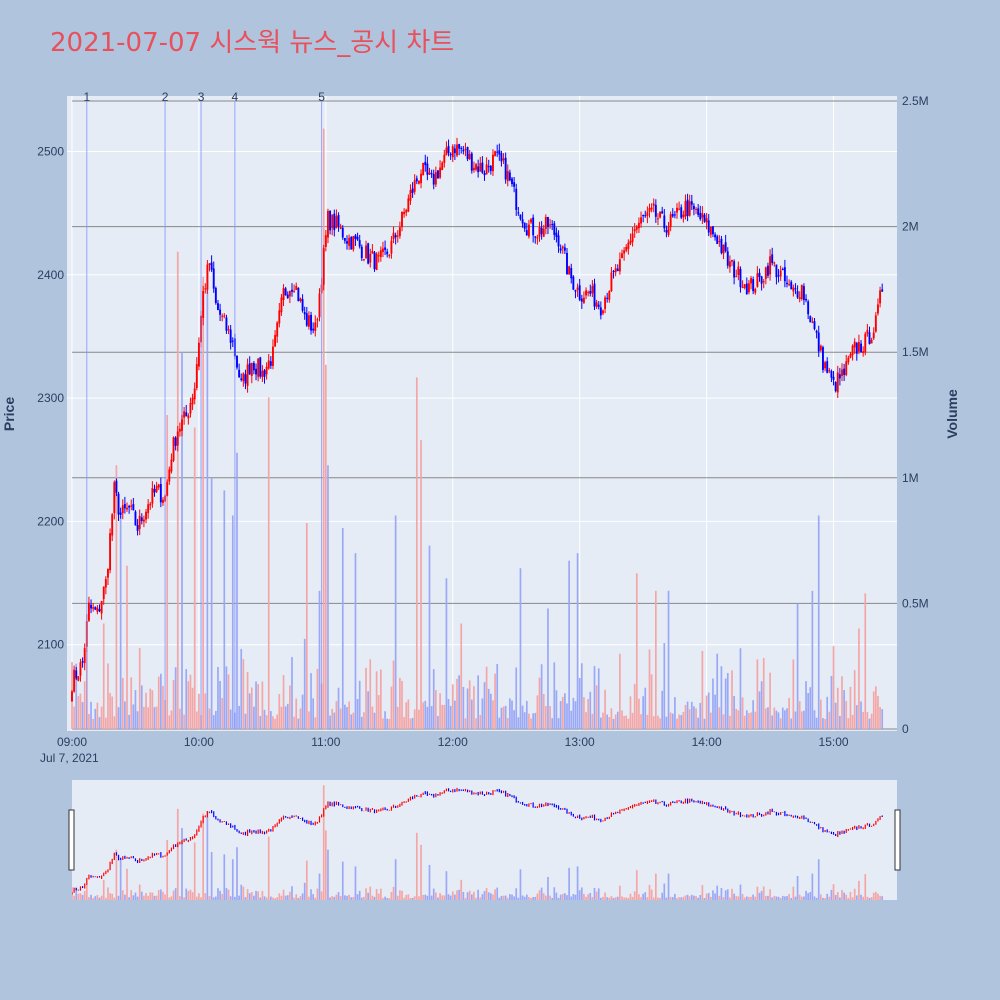 This screenshot has width=1000, height=1000. I want to click on range-slider, so click(484, 840).